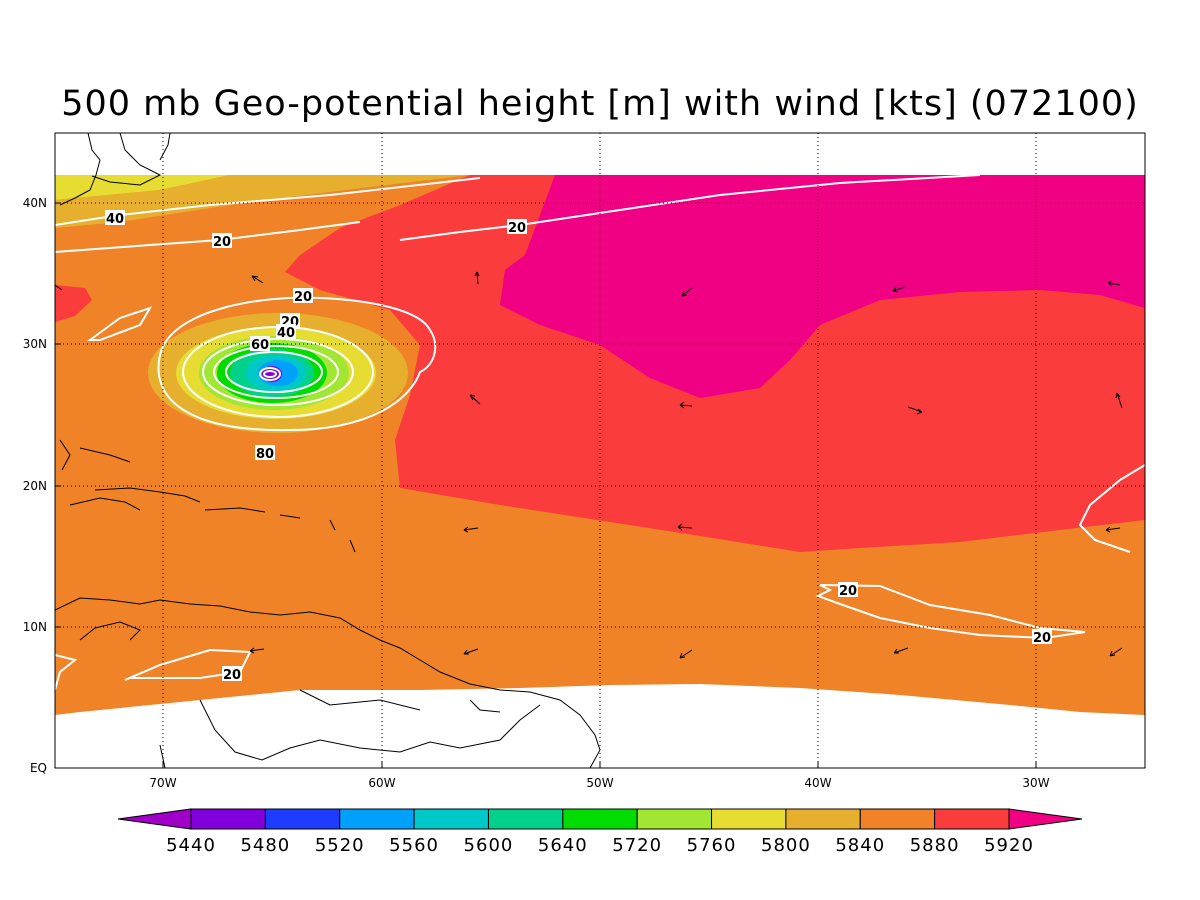 The image size is (1200, 900). Describe the element at coordinates (265, 845) in the screenshot. I see `colorbar-label: 5480` at that location.